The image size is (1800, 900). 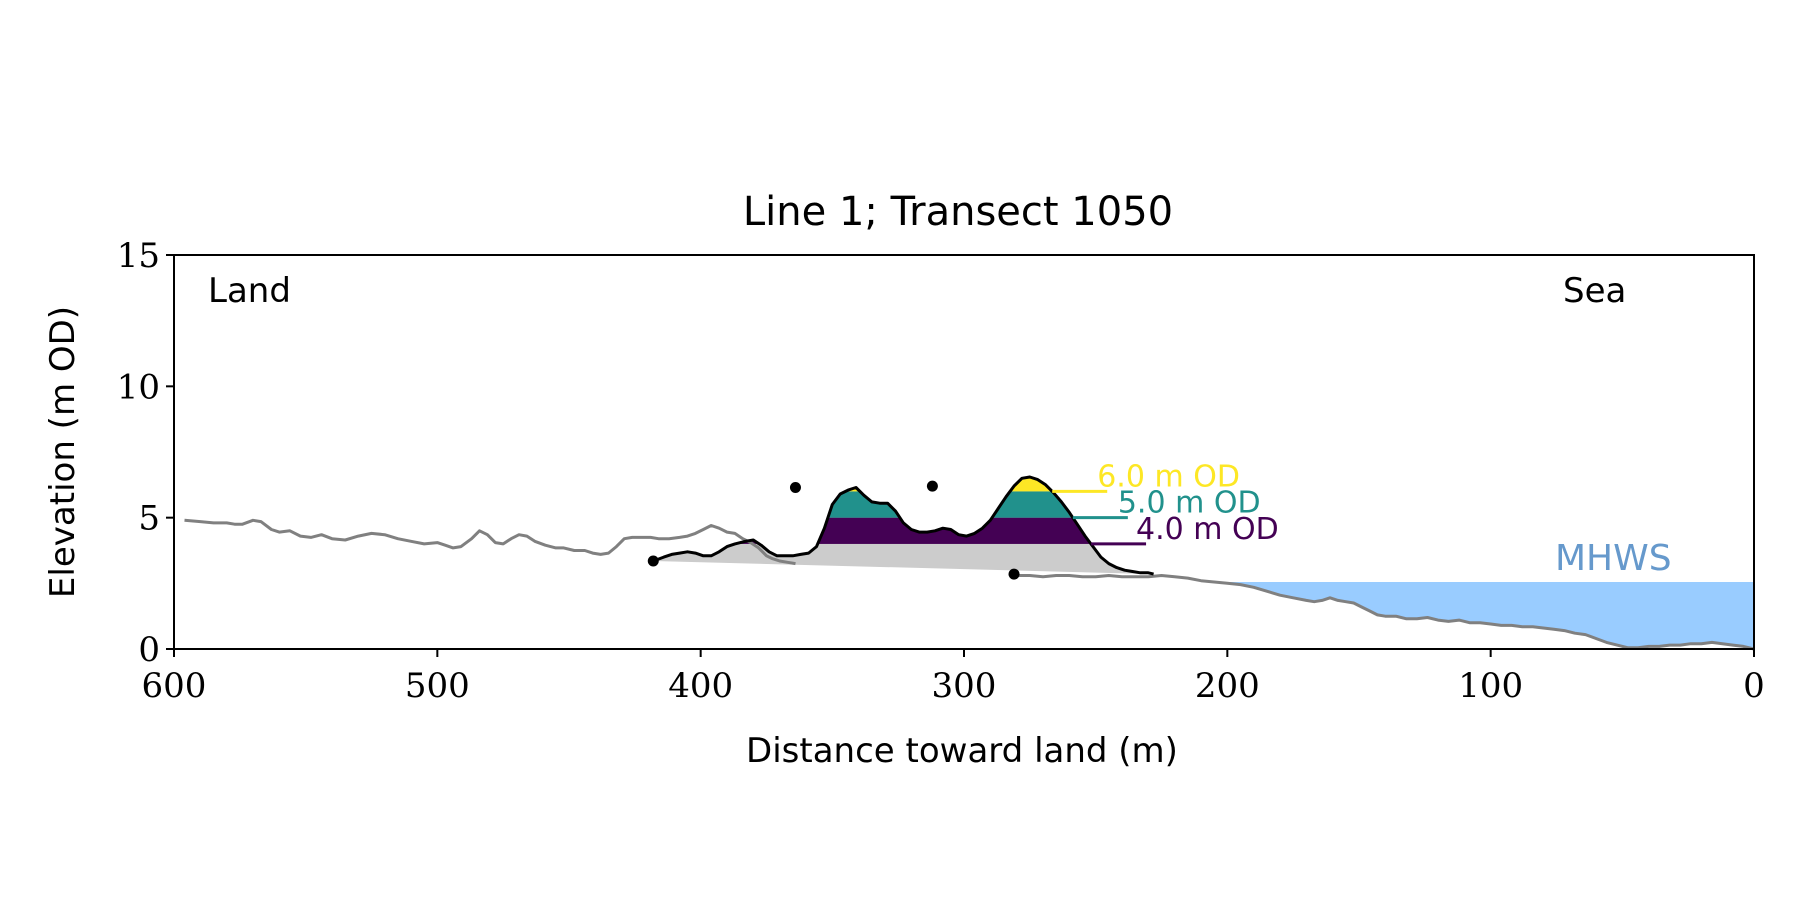 What do you see at coordinates (145, 453) in the screenshot?
I see `y-axis-ticks: 0 5 10 15` at bounding box center [145, 453].